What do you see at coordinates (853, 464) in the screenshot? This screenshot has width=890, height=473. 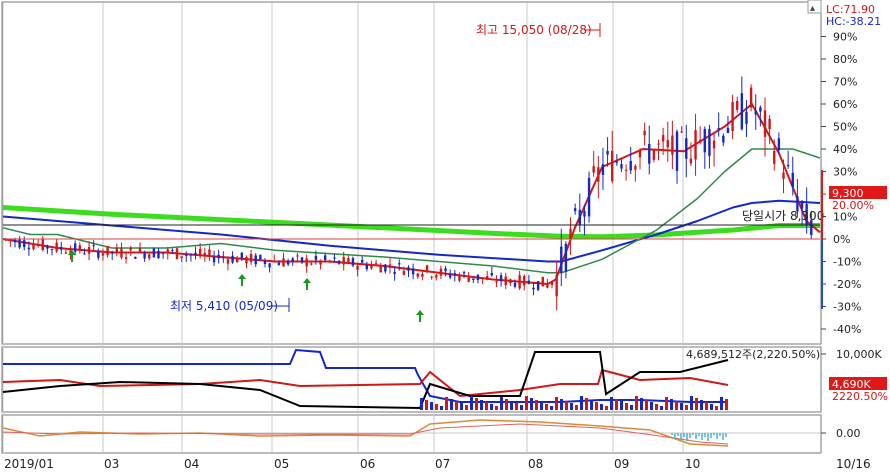 I see `x-tick-label: 10/16` at bounding box center [853, 464].